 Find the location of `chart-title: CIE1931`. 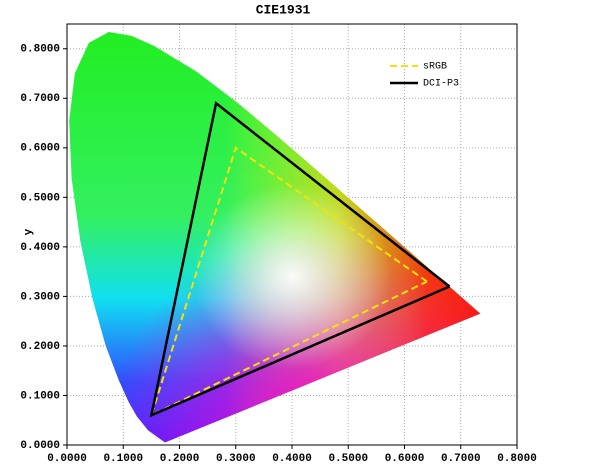

chart-title: CIE1931 is located at coordinates (283, 9).